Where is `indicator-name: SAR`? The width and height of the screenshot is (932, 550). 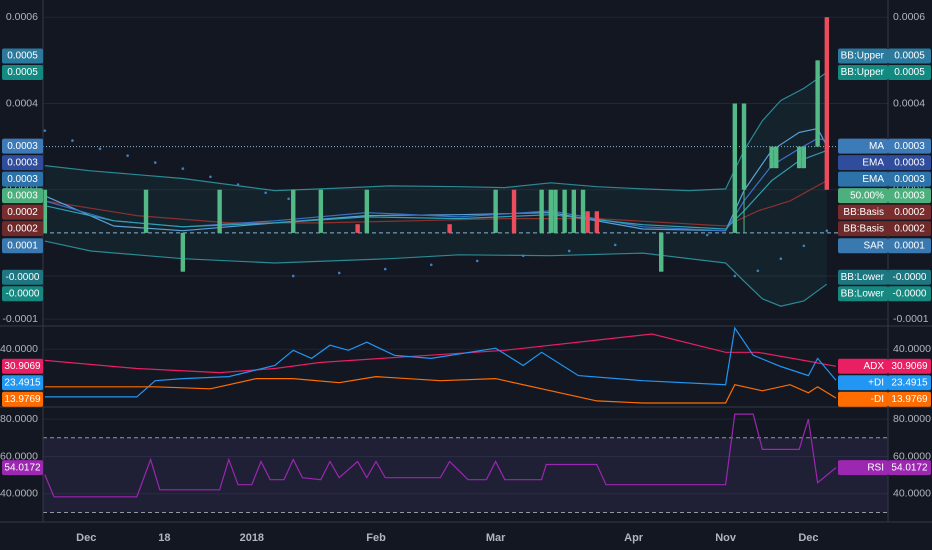 indicator-name: SAR is located at coordinates (873, 245).